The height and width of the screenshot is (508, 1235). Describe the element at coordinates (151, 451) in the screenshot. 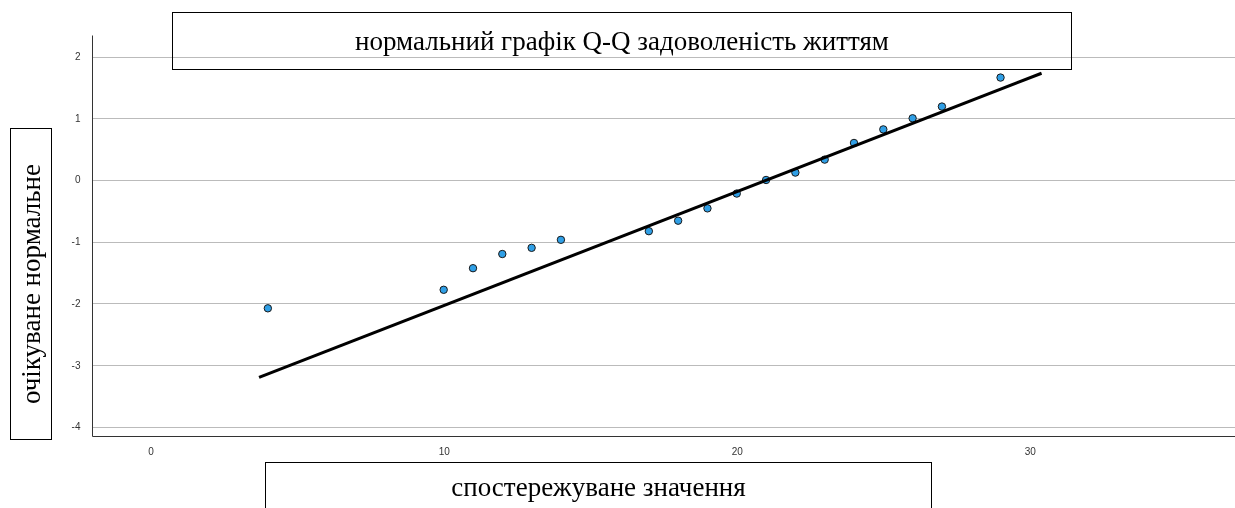

I see `x-tick-label: 0` at that location.